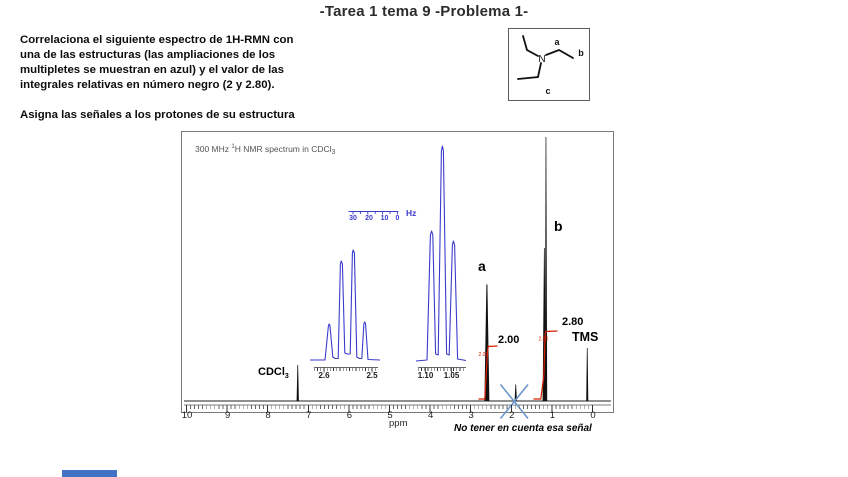 The width and height of the screenshot is (848, 477). I want to click on structure-box: N a b c, so click(549, 64).